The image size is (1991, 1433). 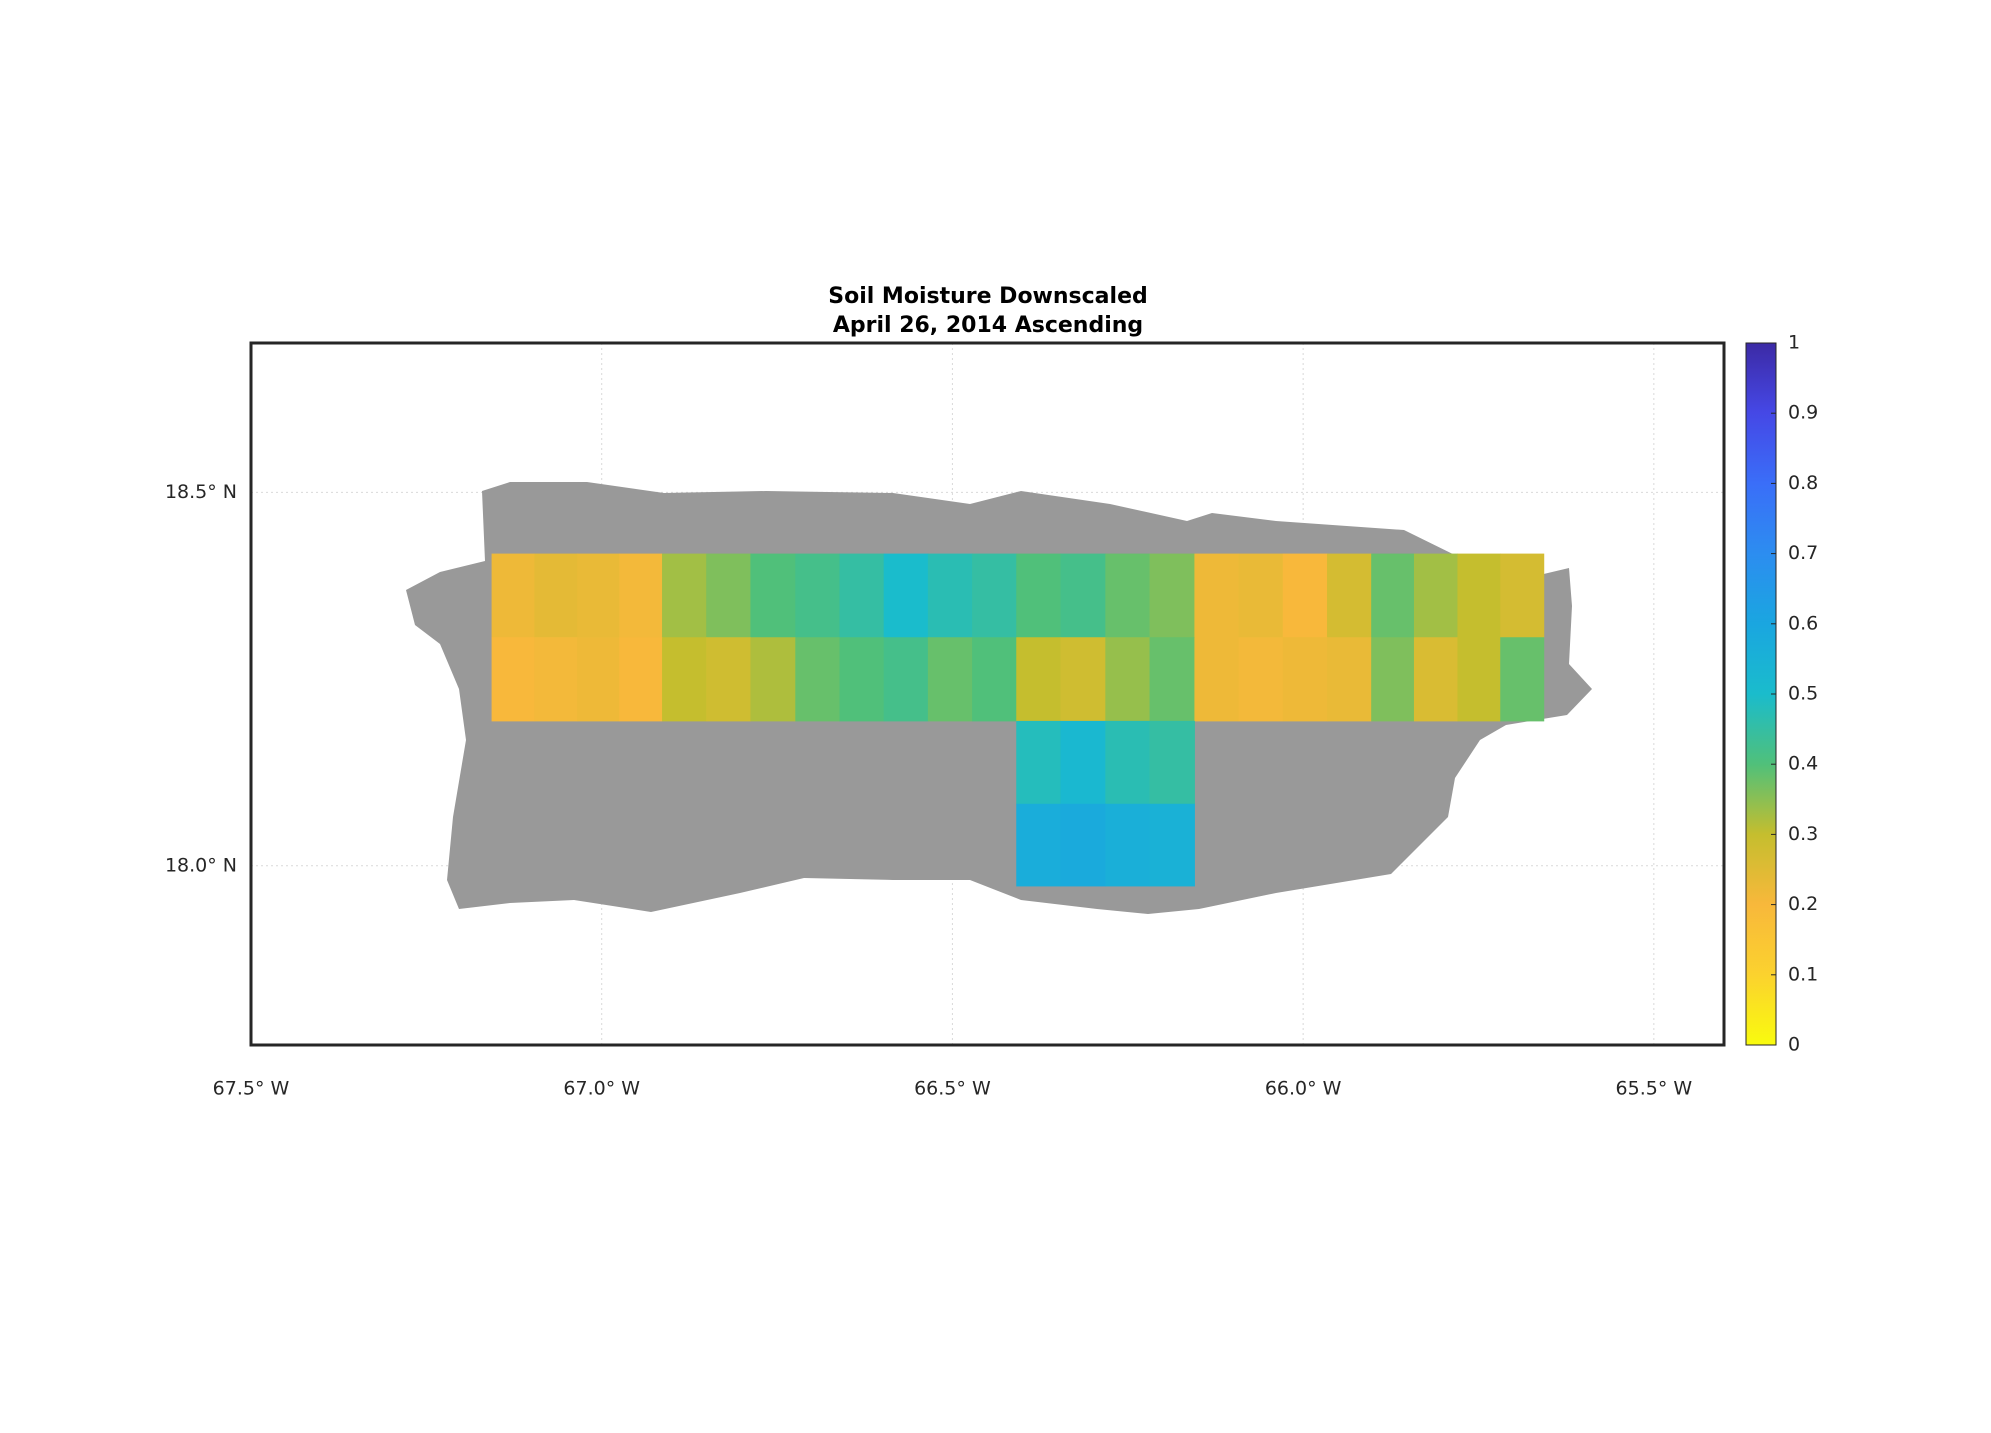 I want to click on x-tick-label: 66.5° W, so click(x=952, y=1089).